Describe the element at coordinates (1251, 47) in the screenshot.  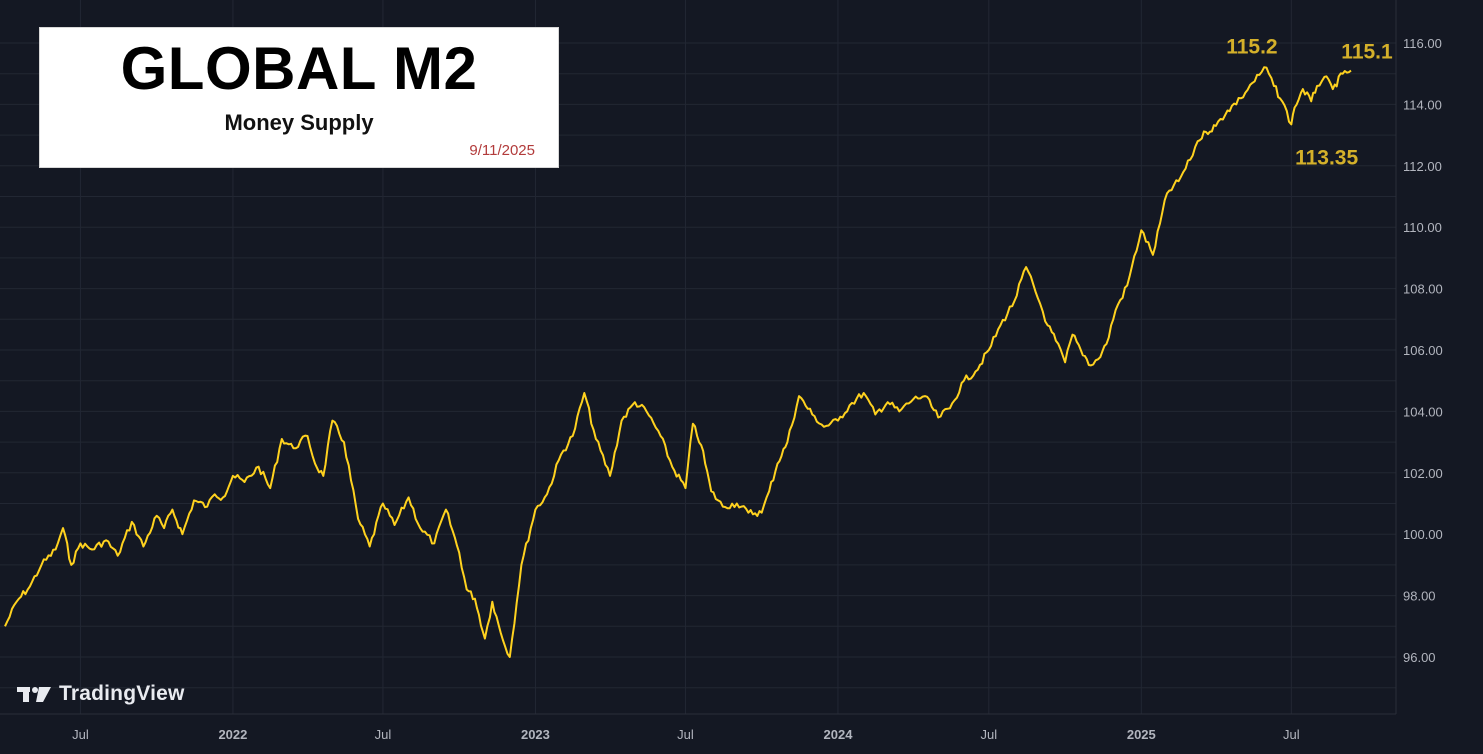
I see `annotation-115-2: 115.2` at that location.